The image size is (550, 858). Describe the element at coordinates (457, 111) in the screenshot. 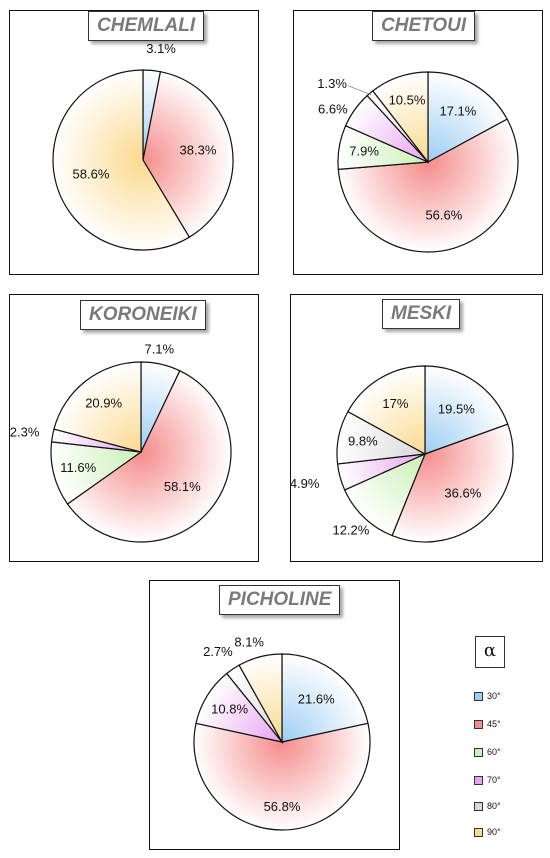

I see `slice-label: 17.1%` at that location.